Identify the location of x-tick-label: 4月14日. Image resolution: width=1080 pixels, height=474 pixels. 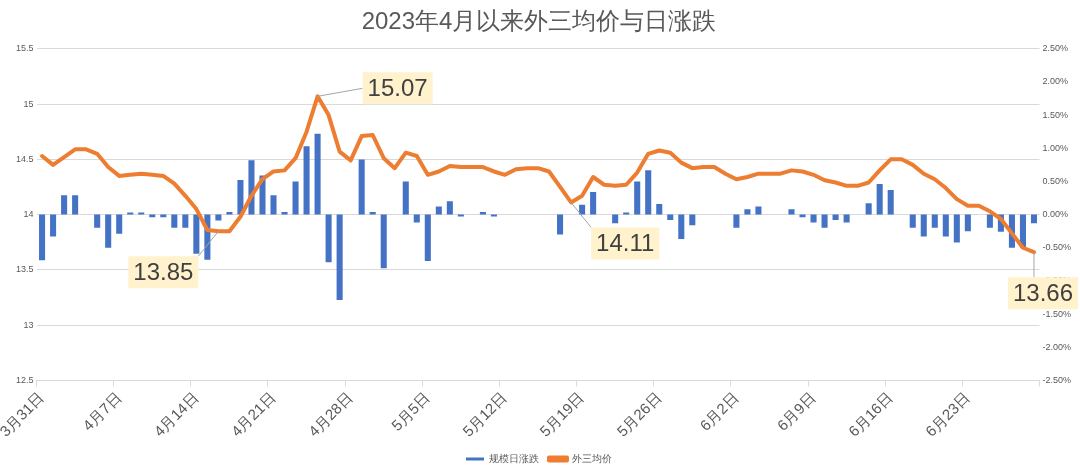
(176, 414).